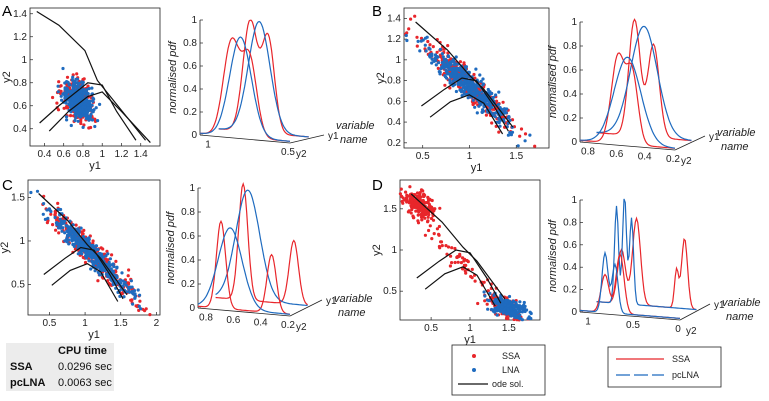  I want to click on pdf-depth-axis-A, so click(307, 139).